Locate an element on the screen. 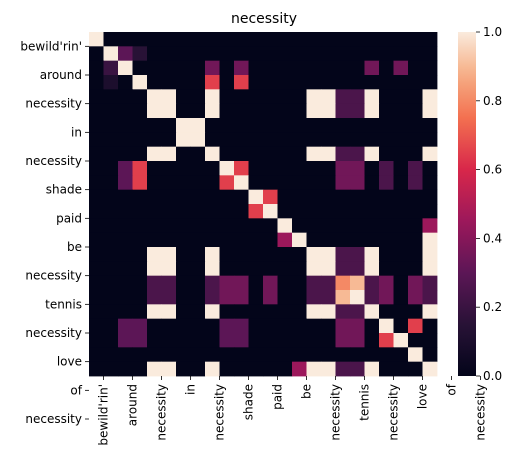 Image resolution: width=516 pixels, height=468 pixels. col-tick-label: around is located at coordinates (133, 405).